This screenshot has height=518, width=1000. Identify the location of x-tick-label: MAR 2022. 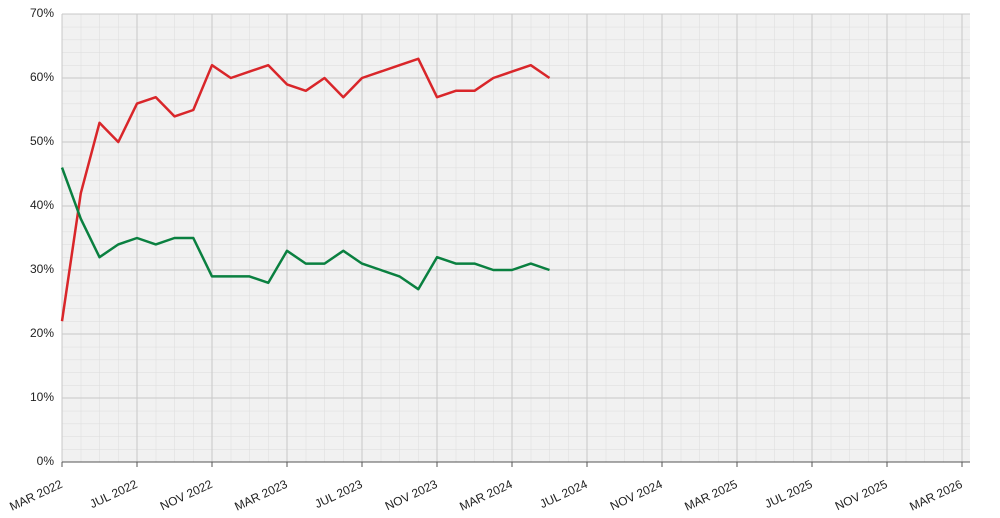
(36, 495).